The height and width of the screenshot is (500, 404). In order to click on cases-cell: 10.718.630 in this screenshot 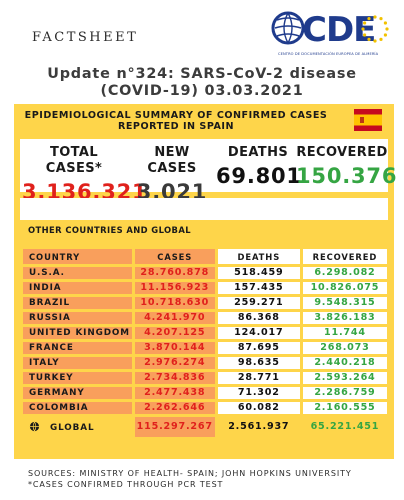, I will do `click(174, 303)`.